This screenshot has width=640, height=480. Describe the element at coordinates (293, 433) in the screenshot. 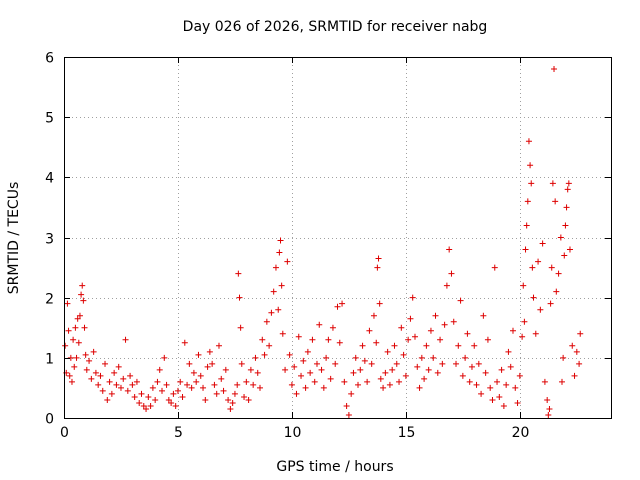

I see `x-tick-label: 10` at that location.